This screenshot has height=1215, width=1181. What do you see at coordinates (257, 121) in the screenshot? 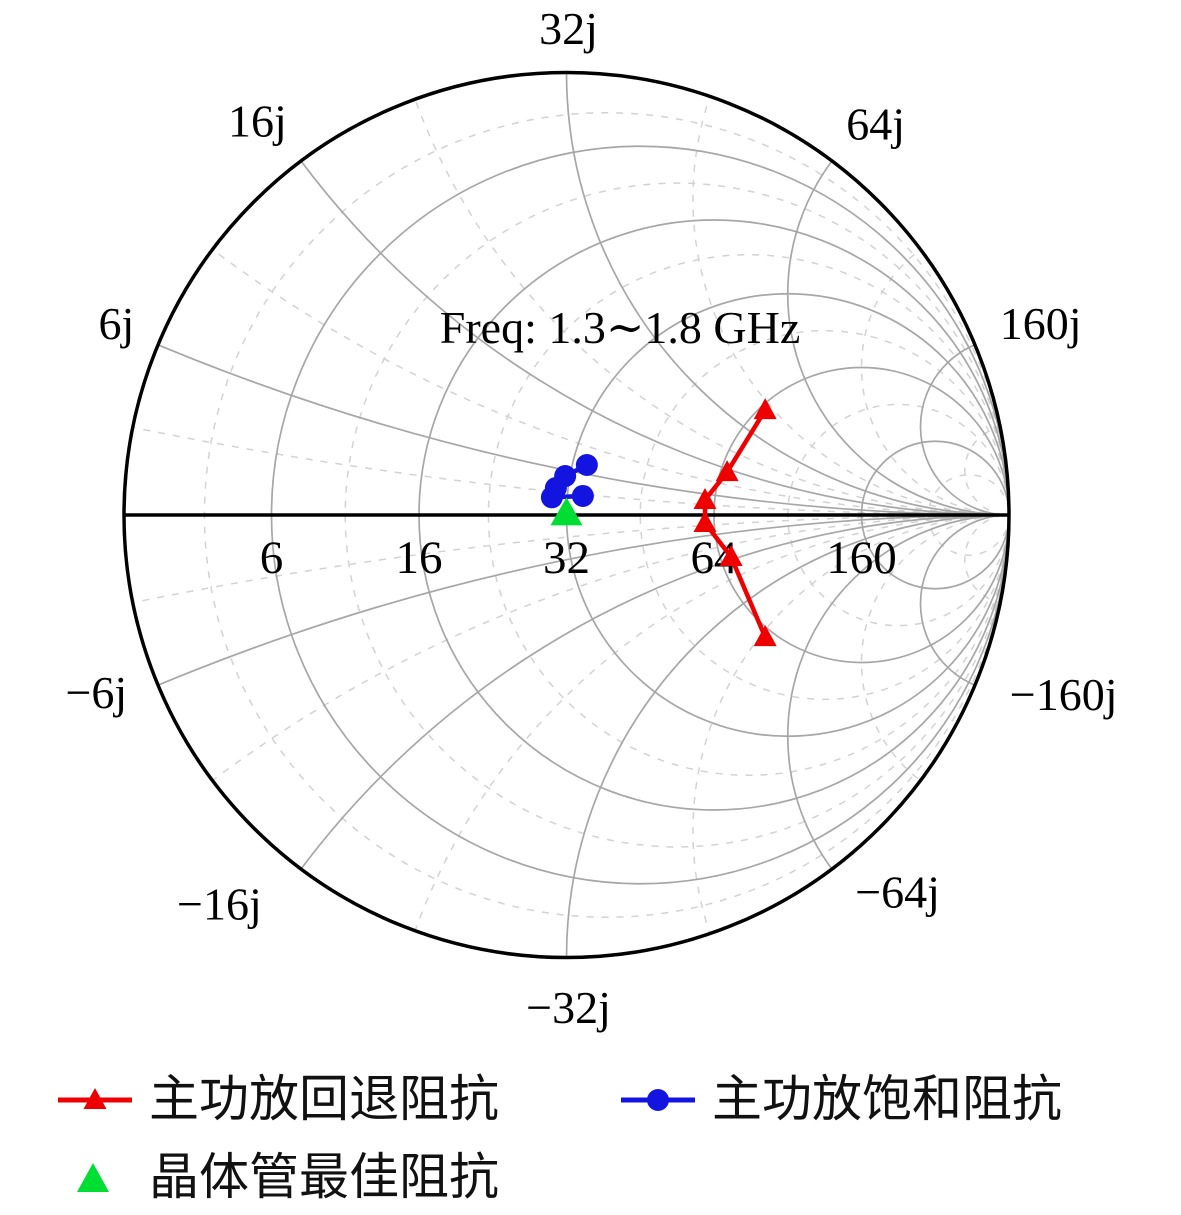
I see `reactance-tick-label: 16j` at bounding box center [257, 121].